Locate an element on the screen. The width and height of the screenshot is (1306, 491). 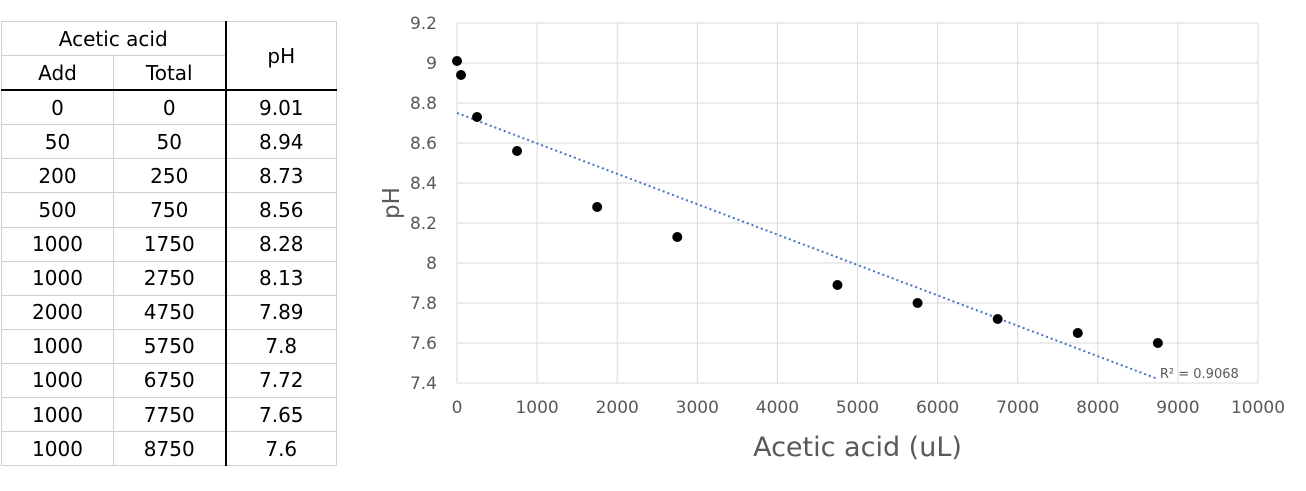
cell-add: 2000 is located at coordinates (57, 312).